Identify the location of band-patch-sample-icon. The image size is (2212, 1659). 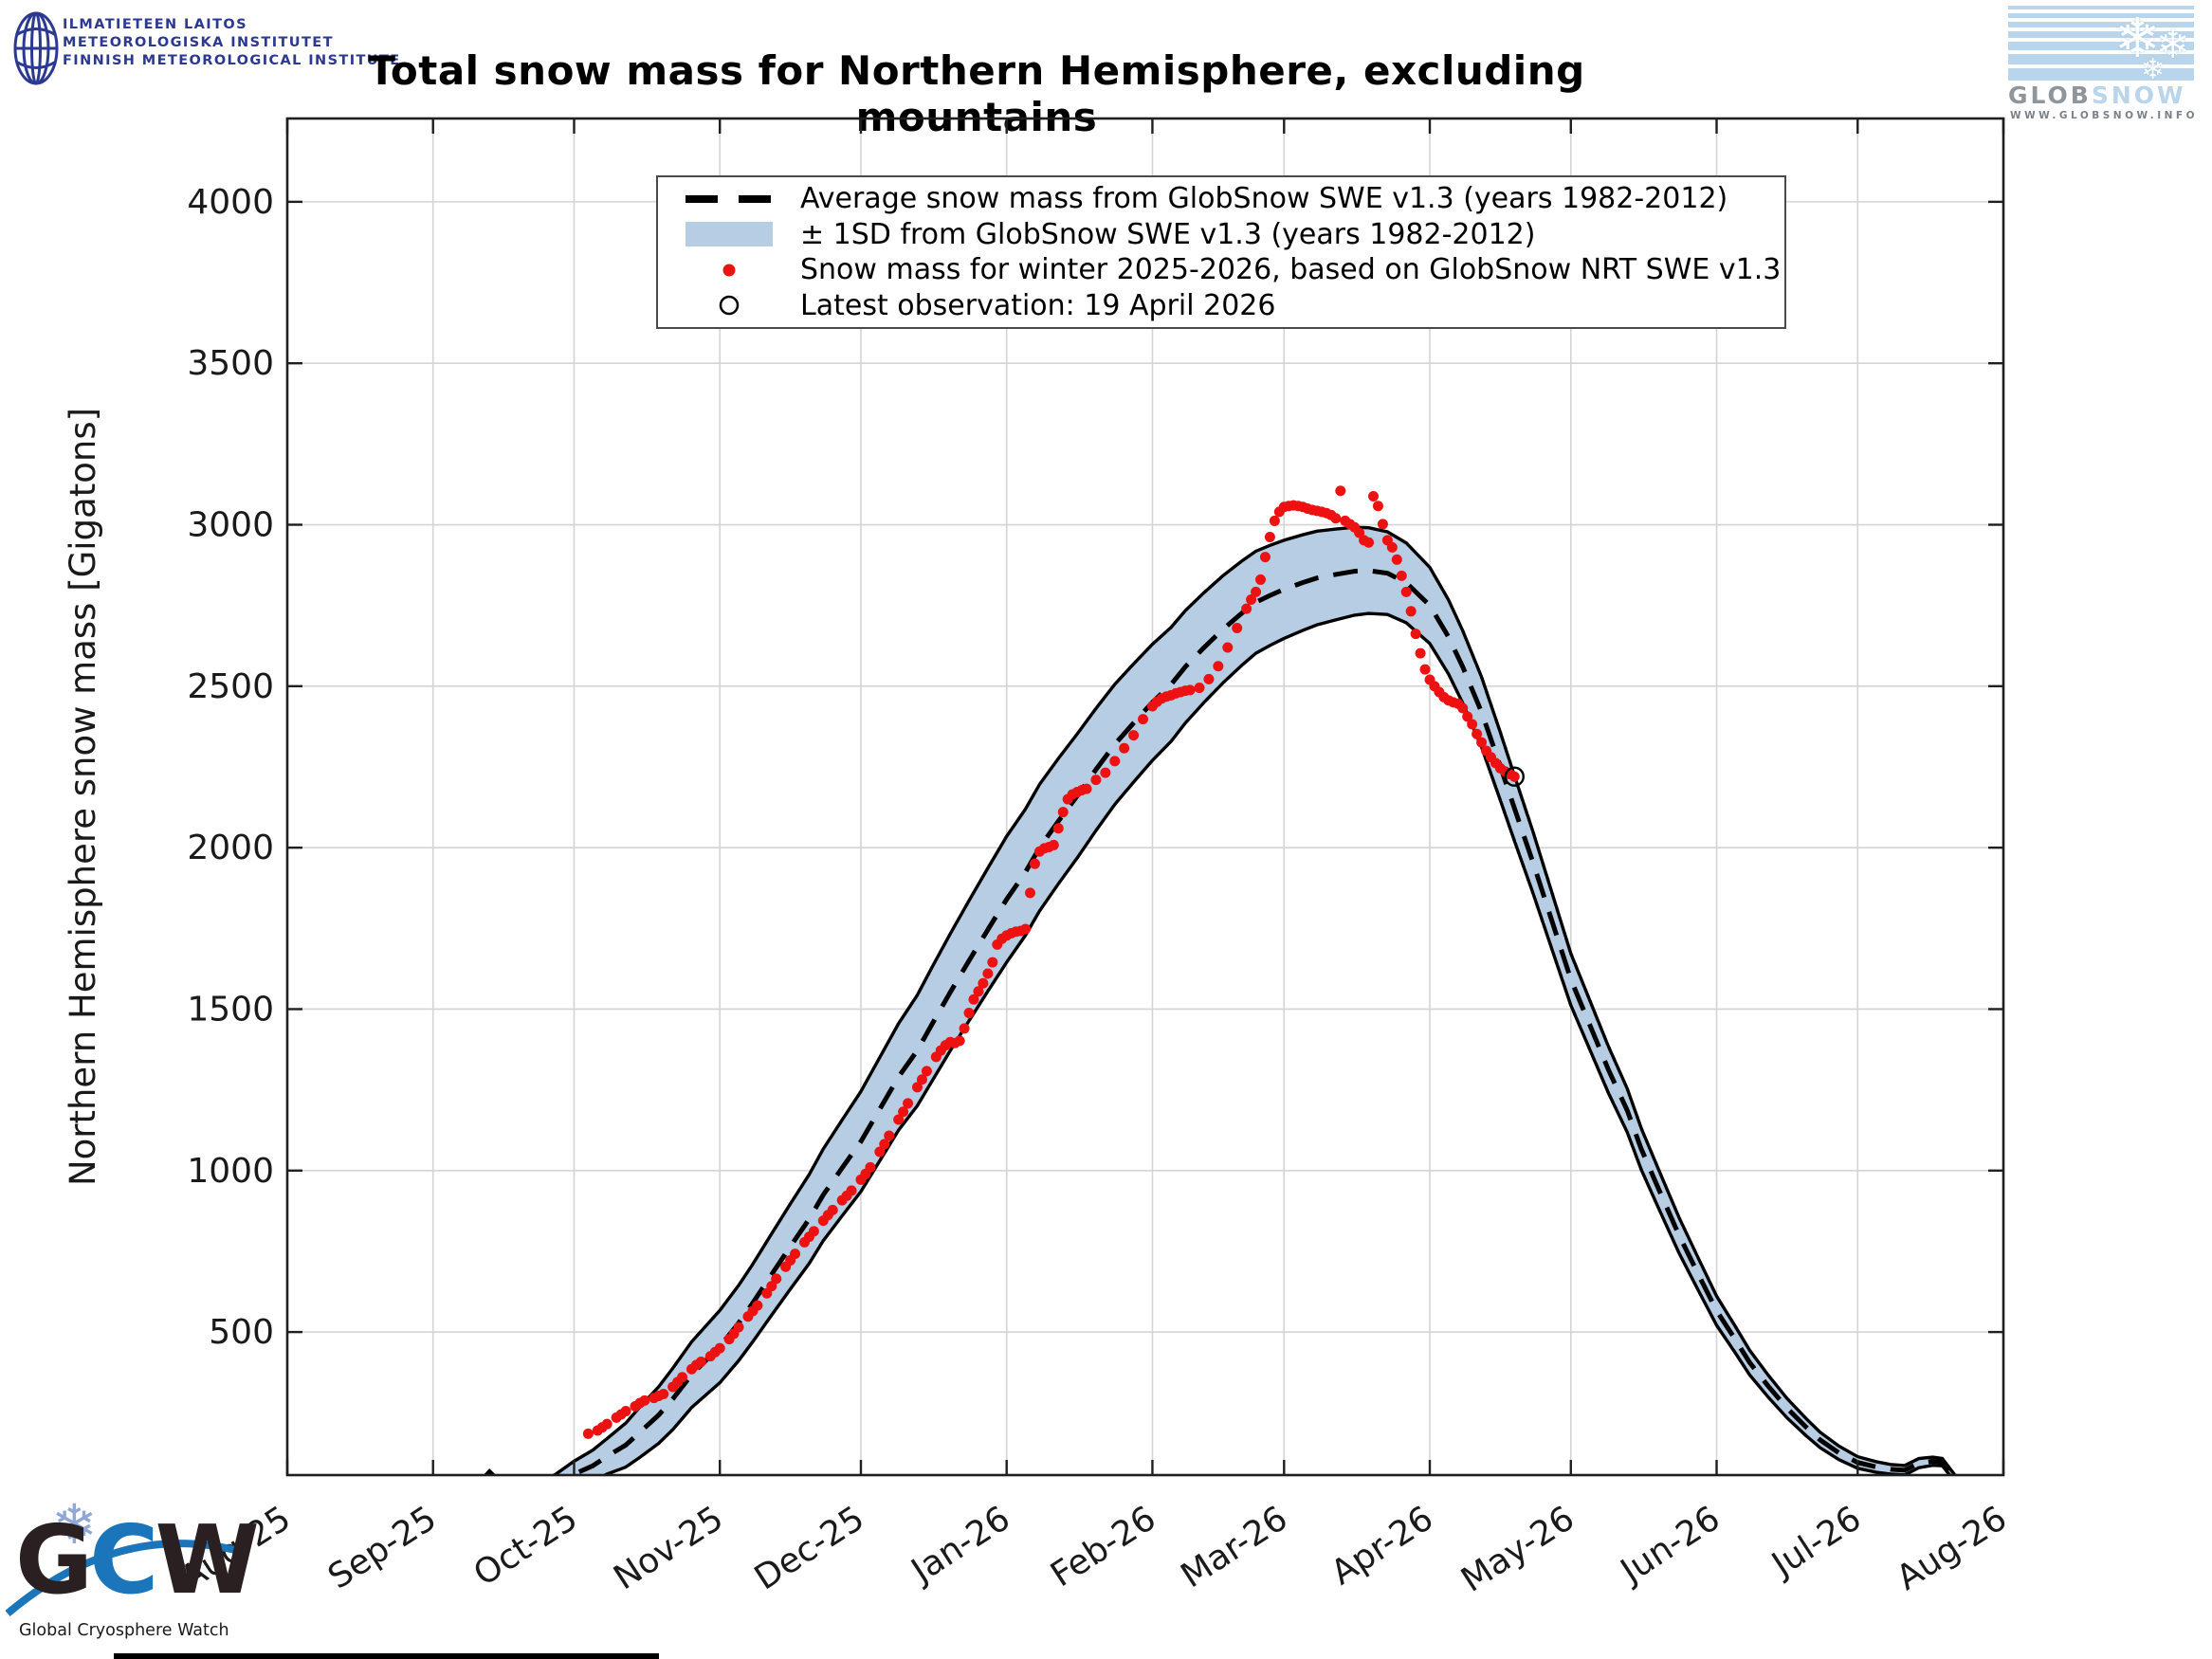
(729, 234).